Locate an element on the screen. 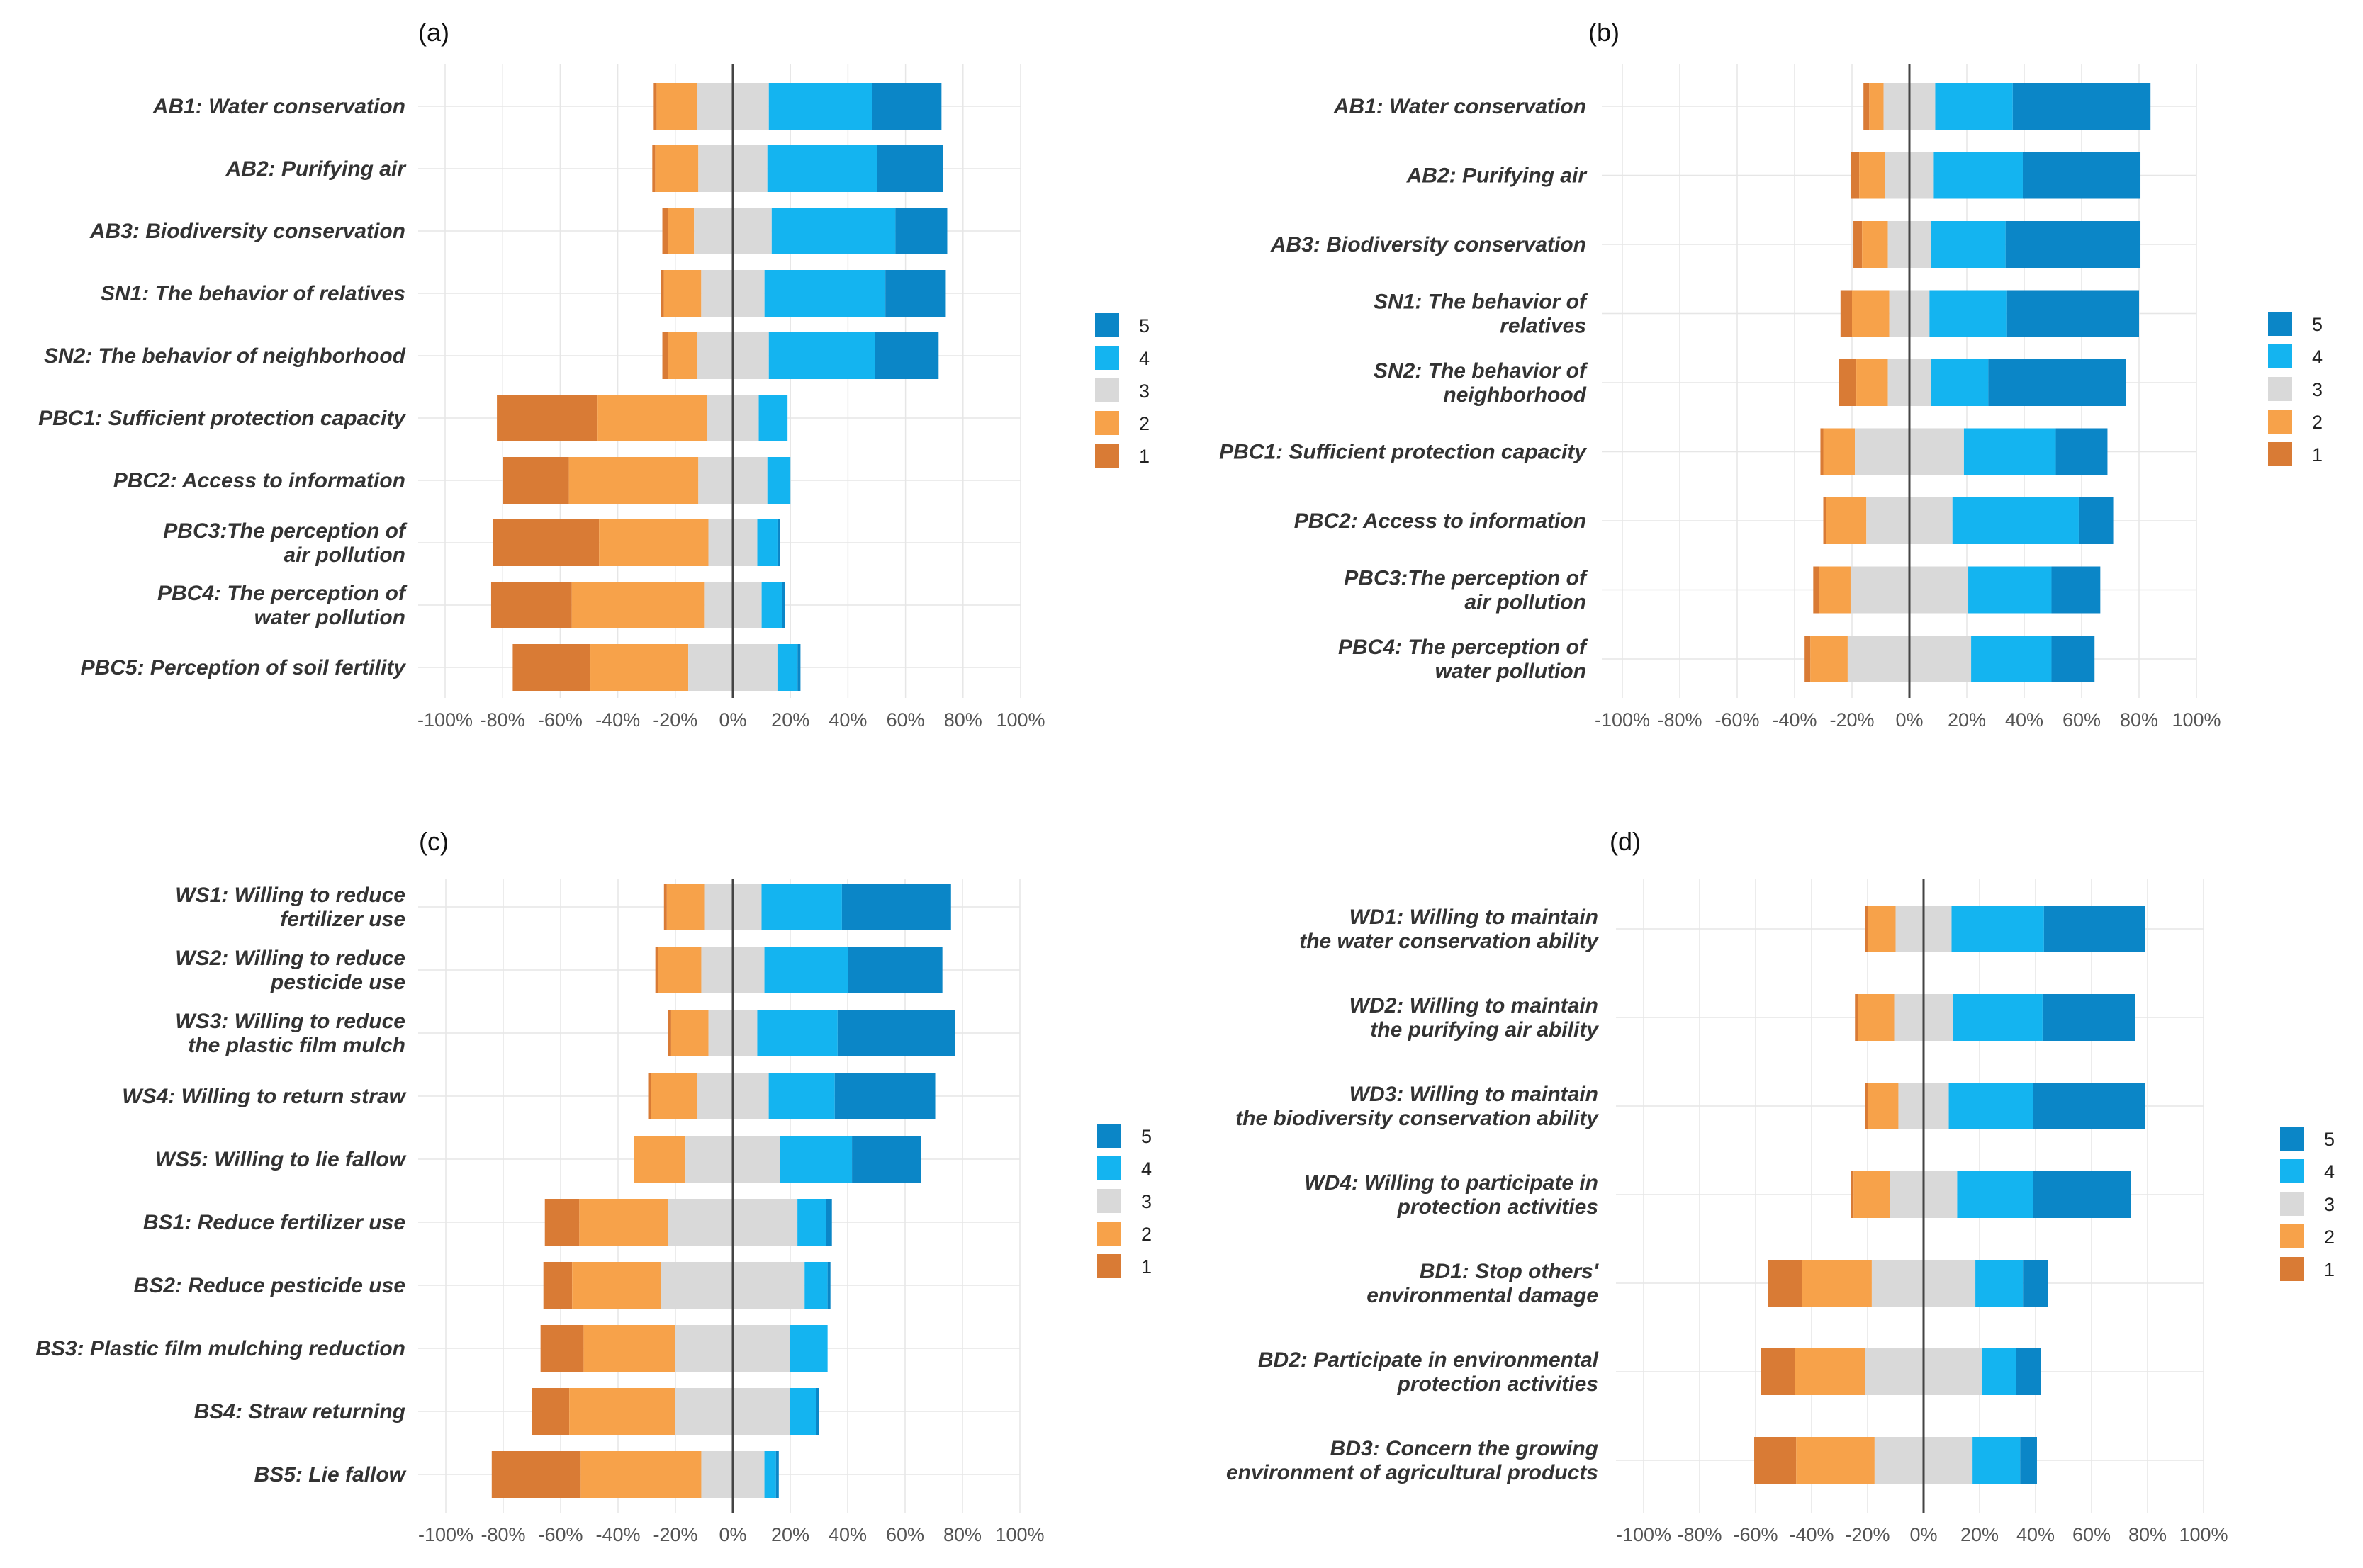 The width and height of the screenshot is (2363, 1568). legend-label: 5 is located at coordinates (1146, 1136).